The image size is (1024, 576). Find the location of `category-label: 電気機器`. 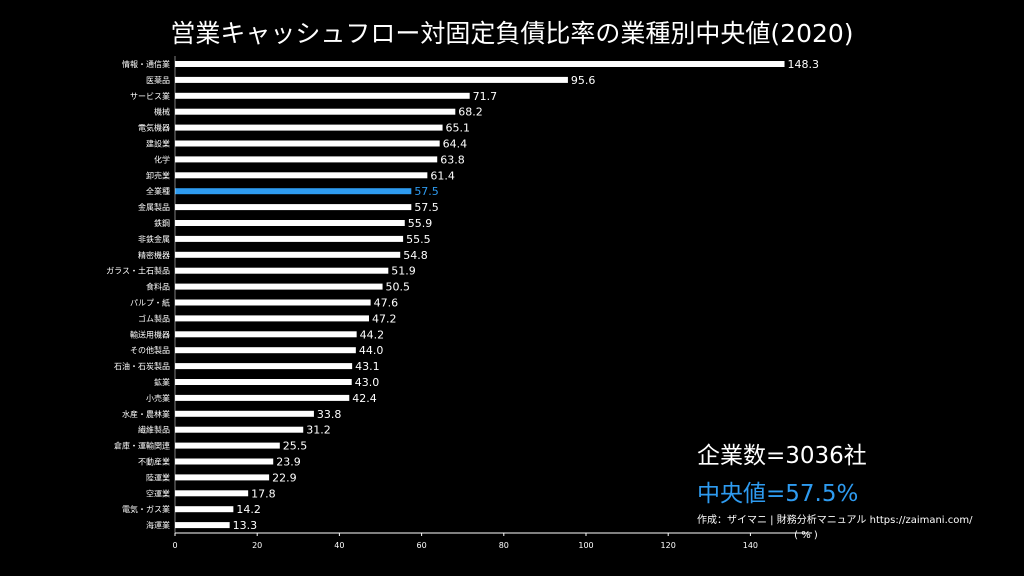

category-label: 電気機器 is located at coordinates (154, 128).